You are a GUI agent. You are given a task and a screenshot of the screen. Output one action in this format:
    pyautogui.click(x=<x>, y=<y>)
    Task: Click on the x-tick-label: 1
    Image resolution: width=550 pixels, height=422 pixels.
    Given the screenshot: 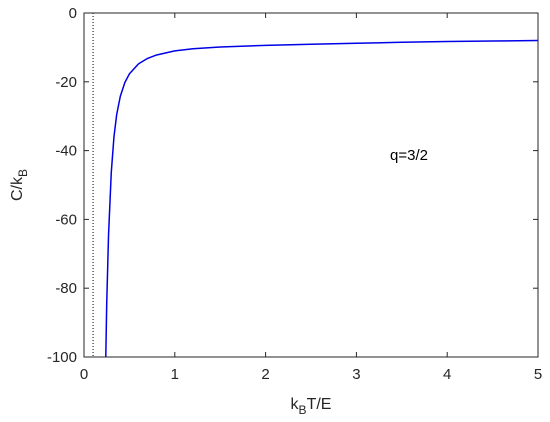 What is the action you would take?
    pyautogui.click(x=175, y=374)
    